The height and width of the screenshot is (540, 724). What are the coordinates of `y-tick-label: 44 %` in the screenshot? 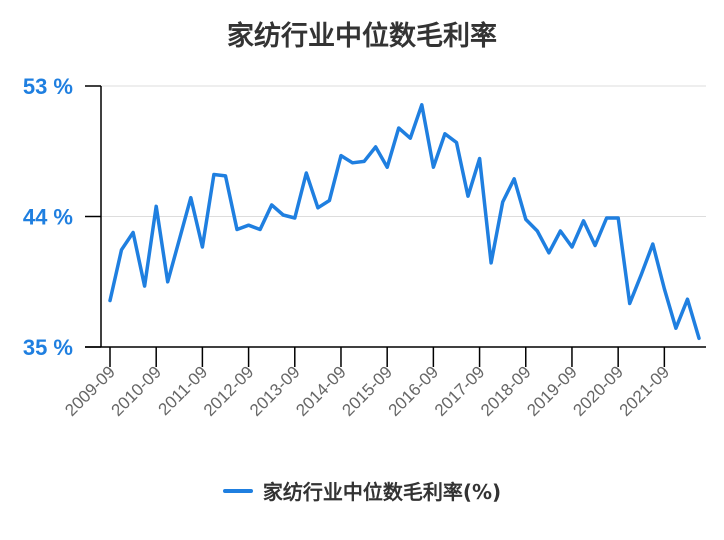 It's located at (48, 217).